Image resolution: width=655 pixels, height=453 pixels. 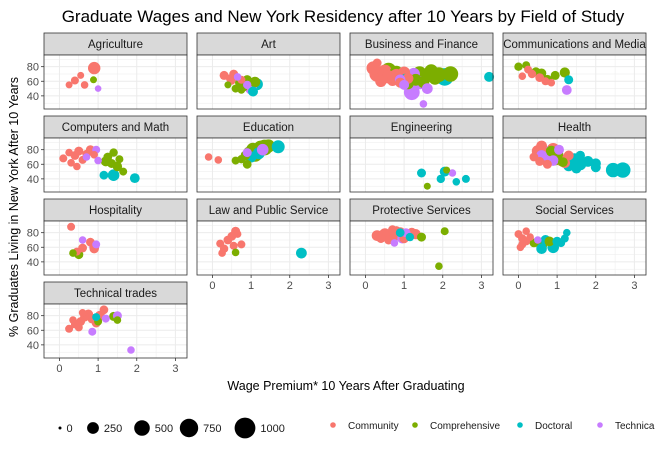 What do you see at coordinates (373, 426) in the screenshot?
I see `color-legend-label: Community` at bounding box center [373, 426].